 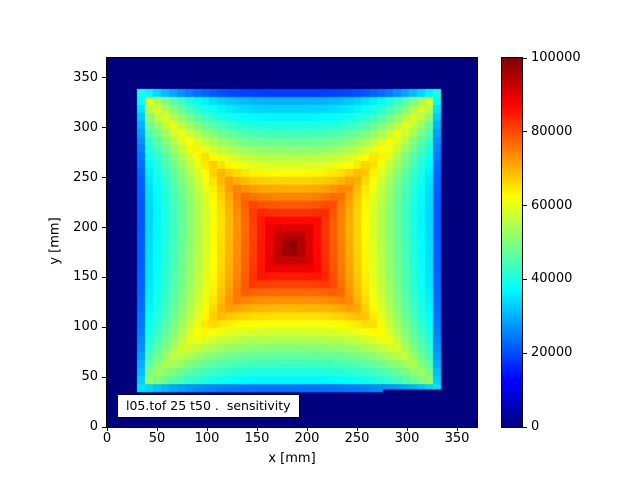 What do you see at coordinates (93, 426) in the screenshot?
I see `y-tick-label: 0` at bounding box center [93, 426].